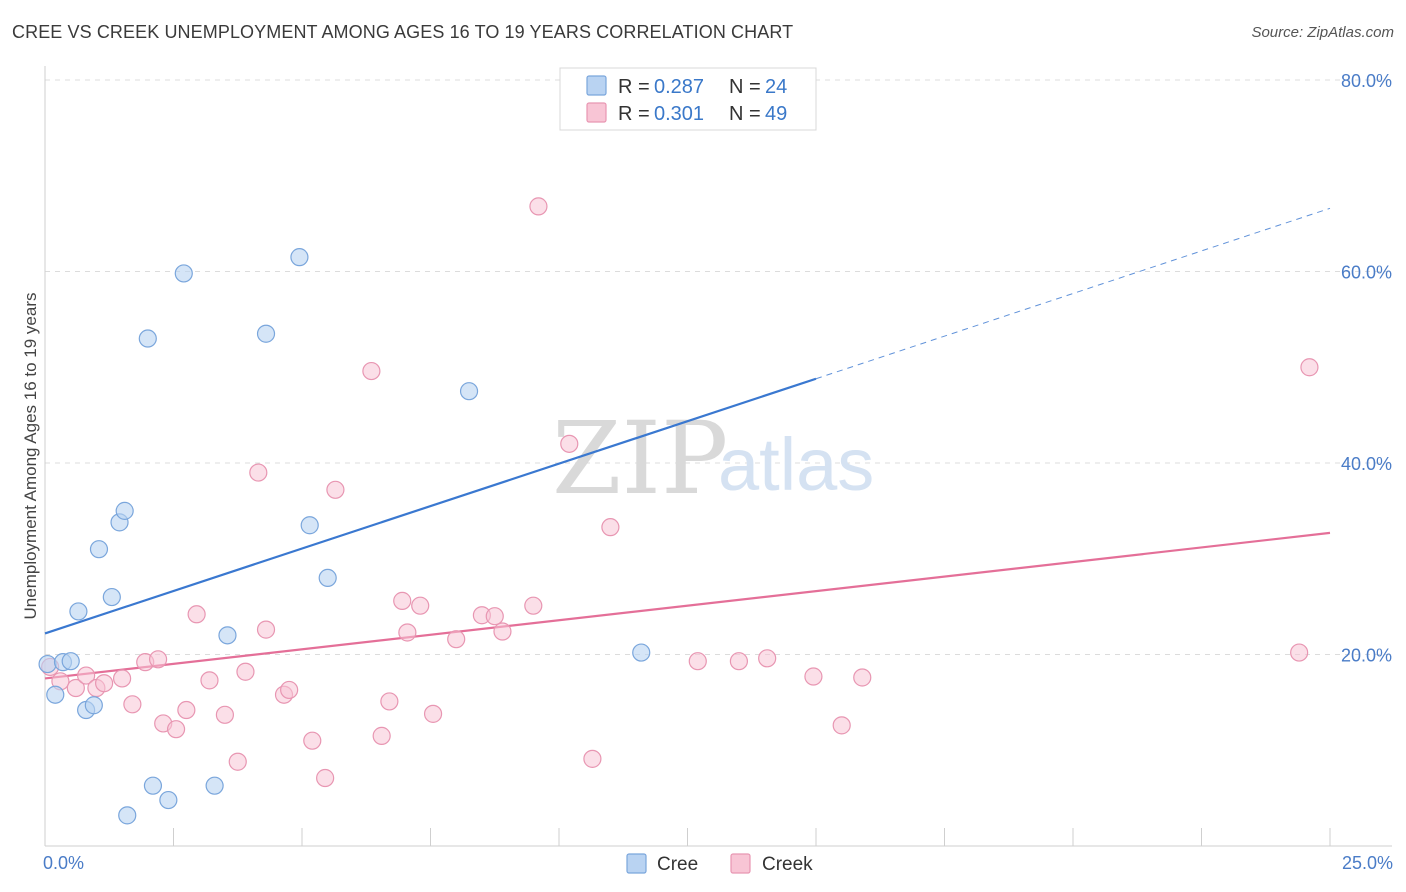 The width and height of the screenshot is (1406, 892). What do you see at coordinates (776, 114) in the screenshot?
I see `legend-creek-n-value: 49` at bounding box center [776, 114].